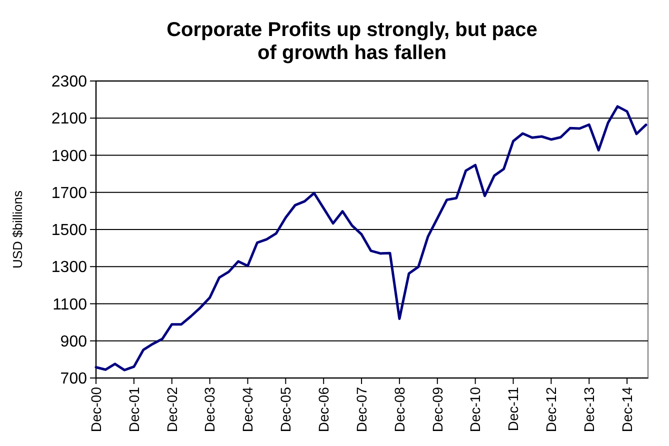  Describe the element at coordinates (589, 409) in the screenshot. I see `x-tick-label: Dec-13` at that location.